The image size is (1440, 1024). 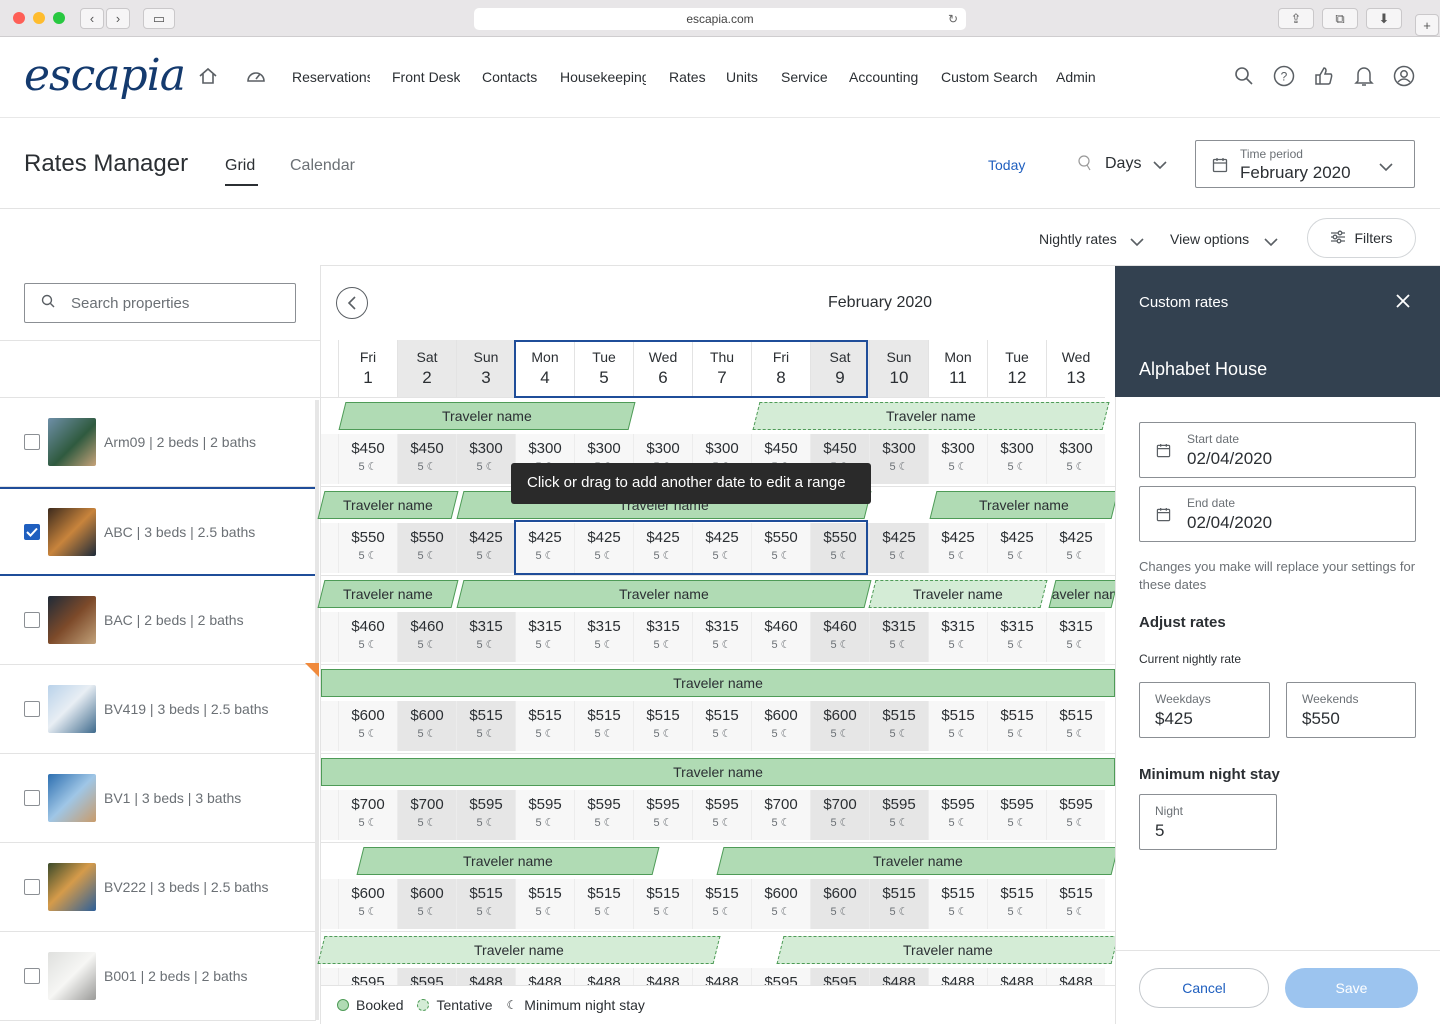 What do you see at coordinates (1284, 76) in the screenshot?
I see `help-icon: ?` at bounding box center [1284, 76].